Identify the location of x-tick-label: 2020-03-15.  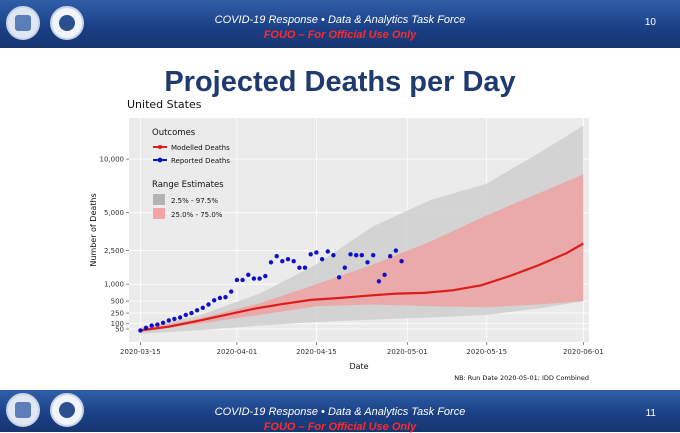
(140, 352).